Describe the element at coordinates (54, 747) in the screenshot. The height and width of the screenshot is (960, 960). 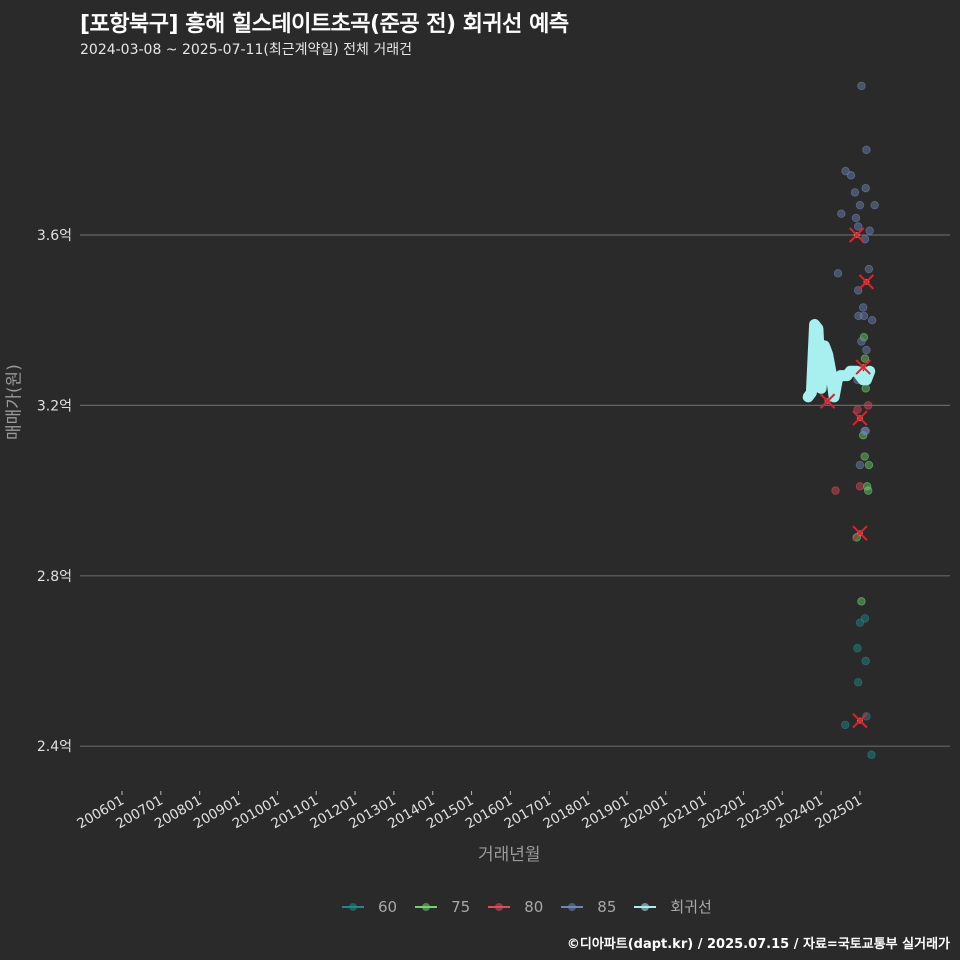
I see `y-tick-label: 2.4억` at that location.